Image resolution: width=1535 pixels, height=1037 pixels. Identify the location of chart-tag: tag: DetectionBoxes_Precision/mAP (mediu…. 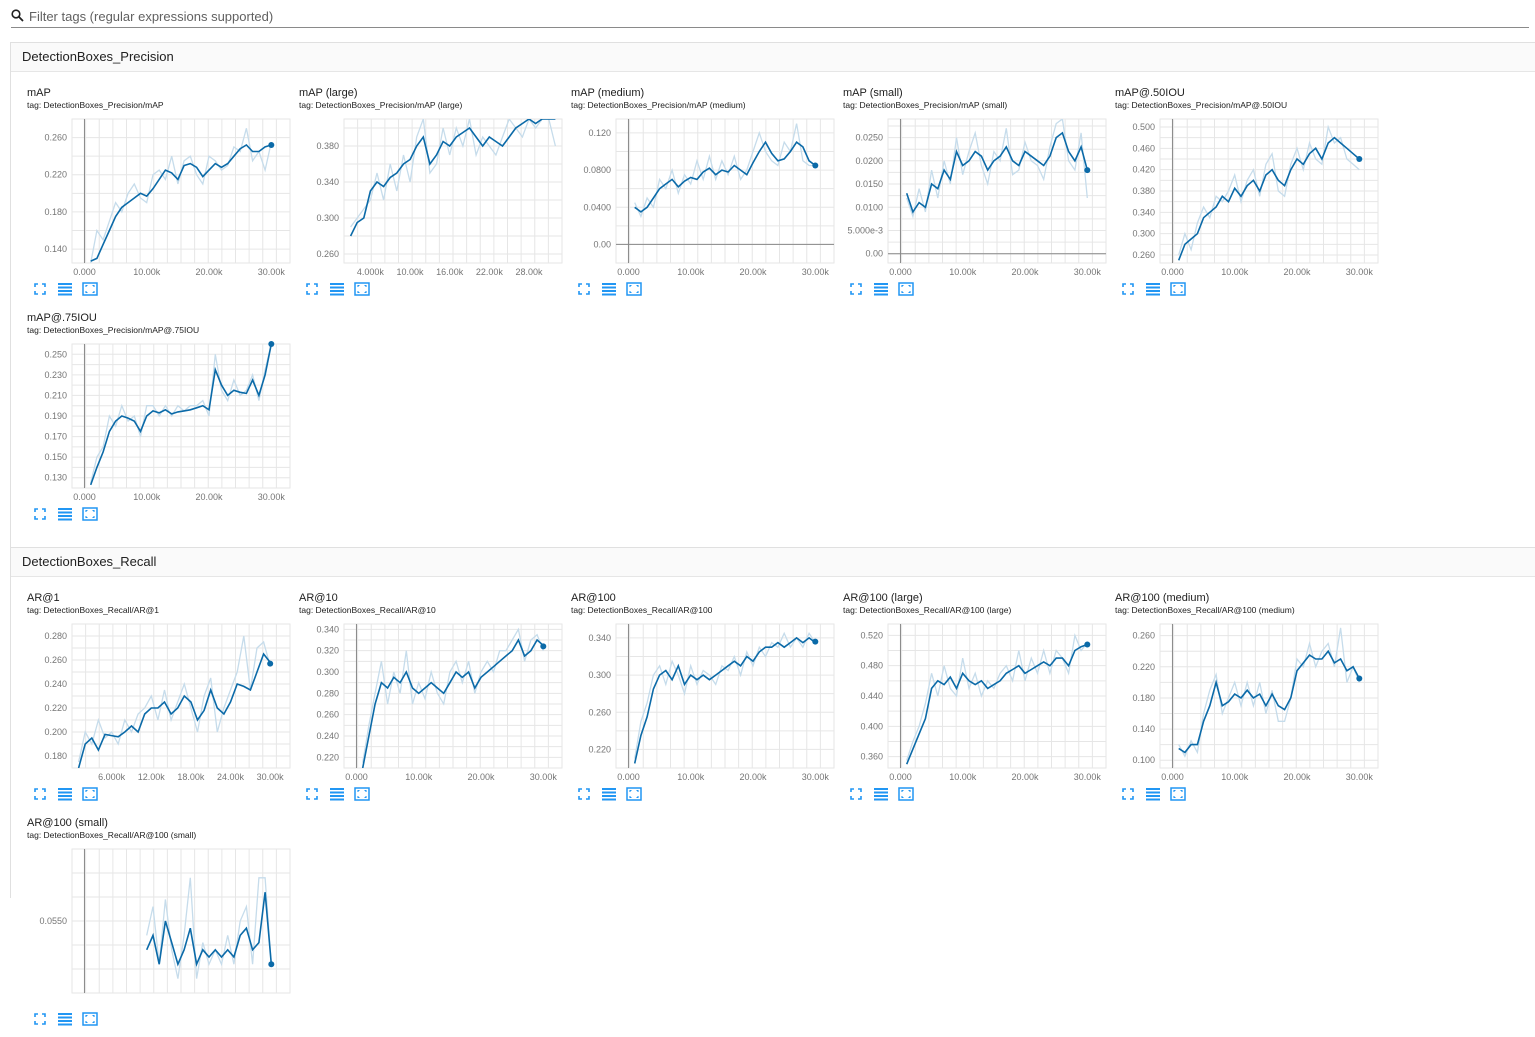
(658, 105).